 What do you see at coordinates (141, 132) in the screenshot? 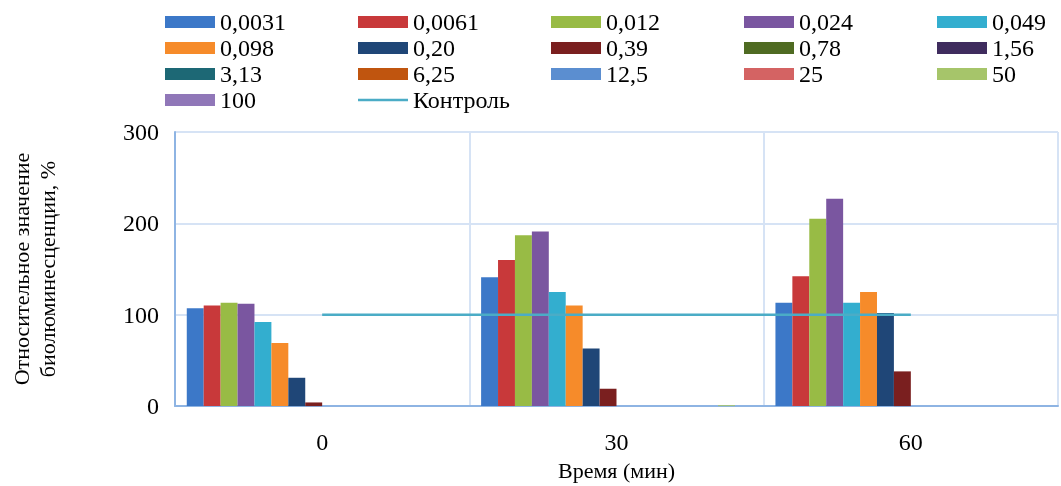
I see `y-tick-label: 300` at bounding box center [141, 132].